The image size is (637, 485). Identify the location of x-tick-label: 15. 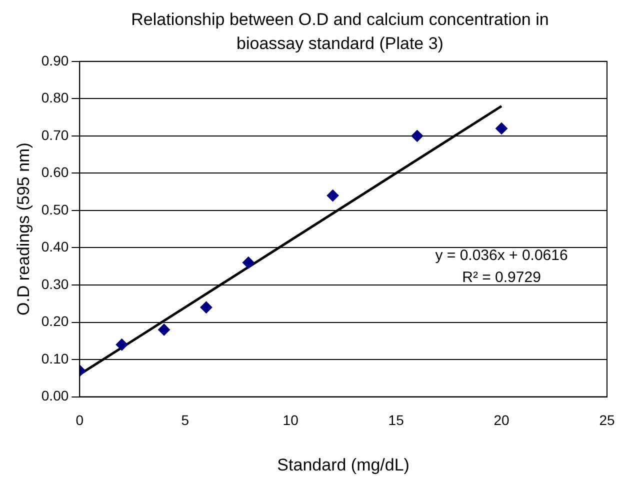
(396, 420).